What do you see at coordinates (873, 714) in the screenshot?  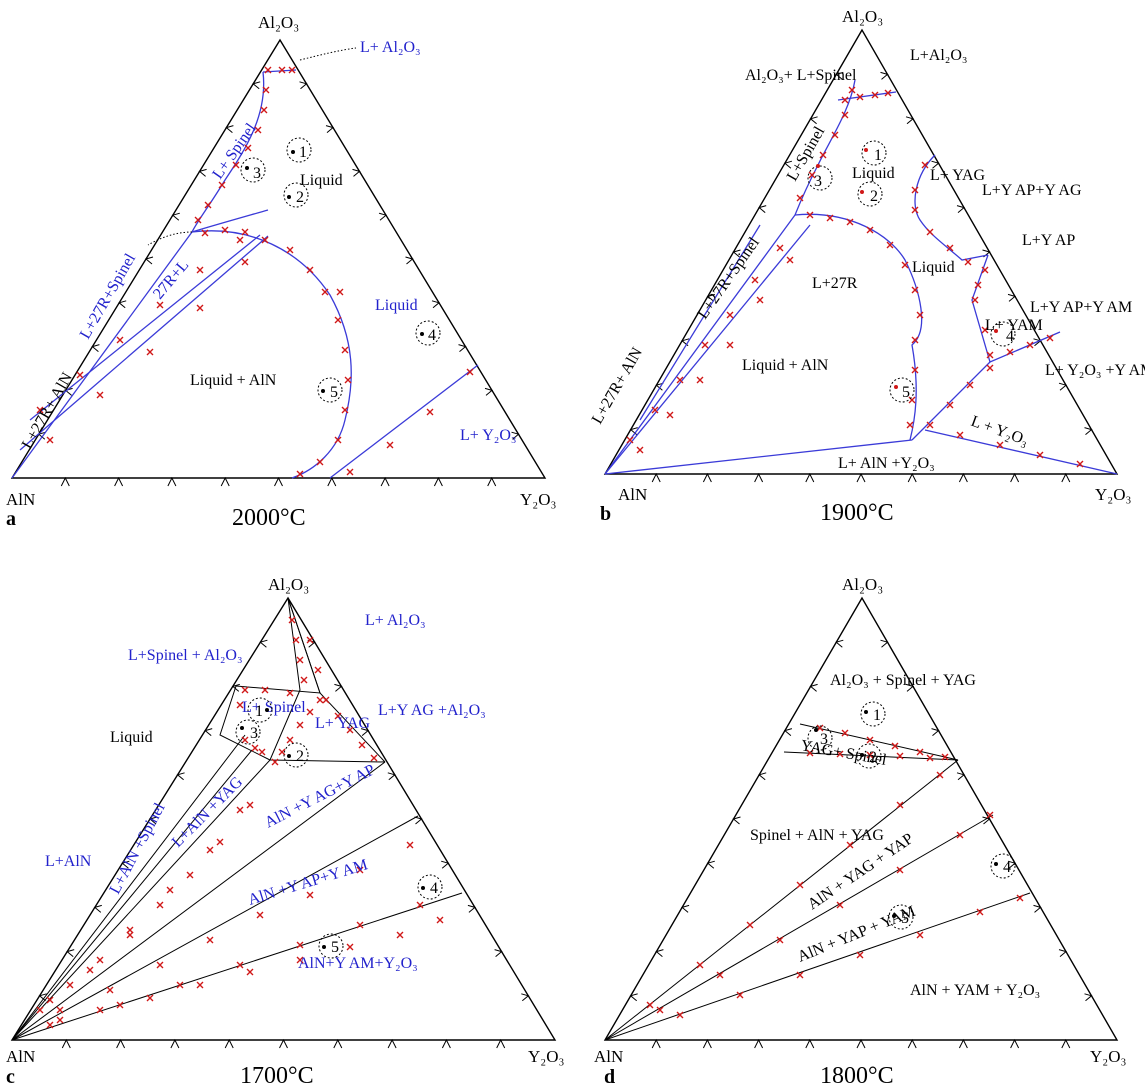 I see `panel-d-point-1: 1` at bounding box center [873, 714].